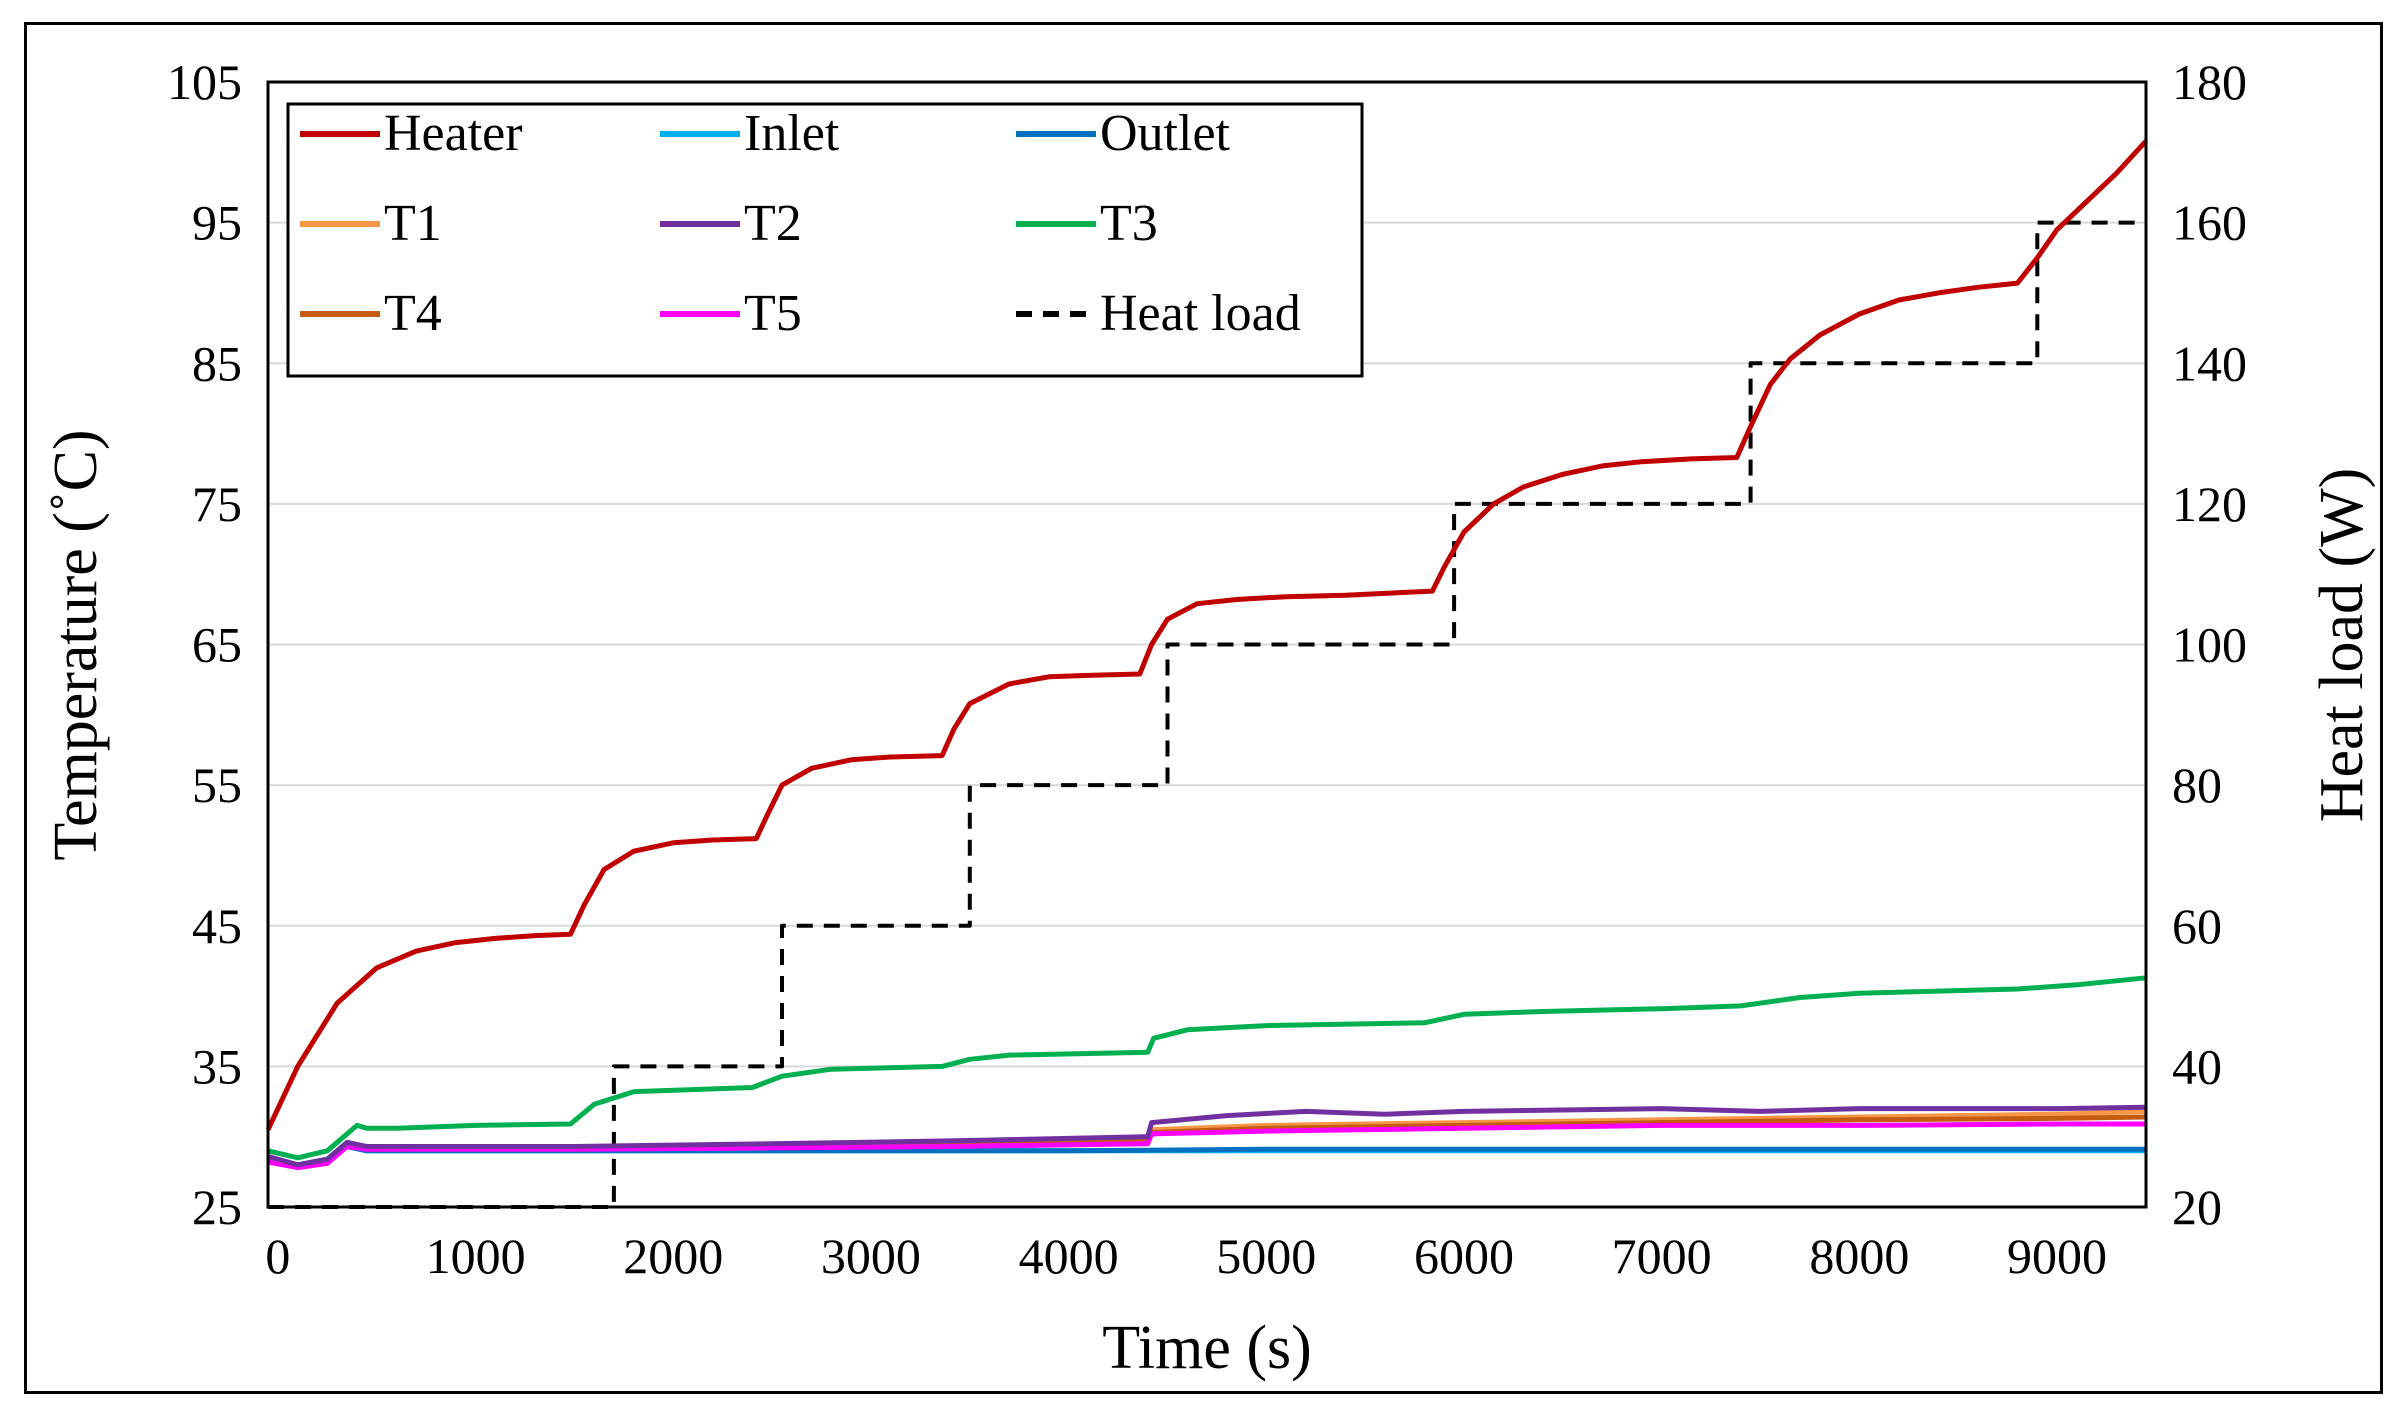  What do you see at coordinates (1207, 1068) in the screenshot?
I see `series-line-t3` at bounding box center [1207, 1068].